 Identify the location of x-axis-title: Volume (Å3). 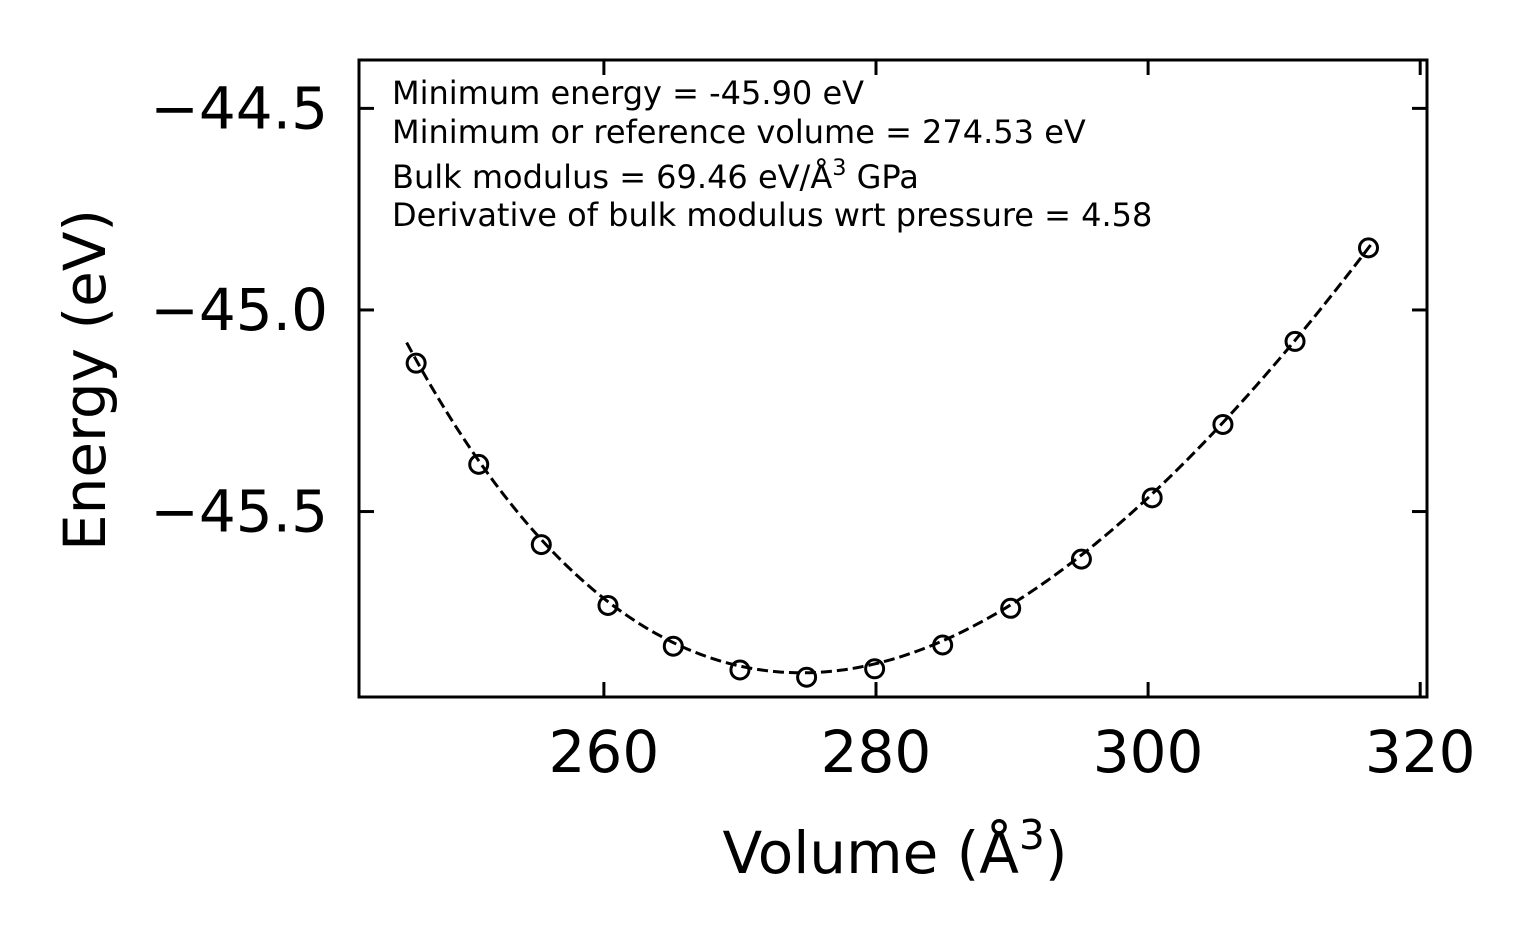
(895, 849).